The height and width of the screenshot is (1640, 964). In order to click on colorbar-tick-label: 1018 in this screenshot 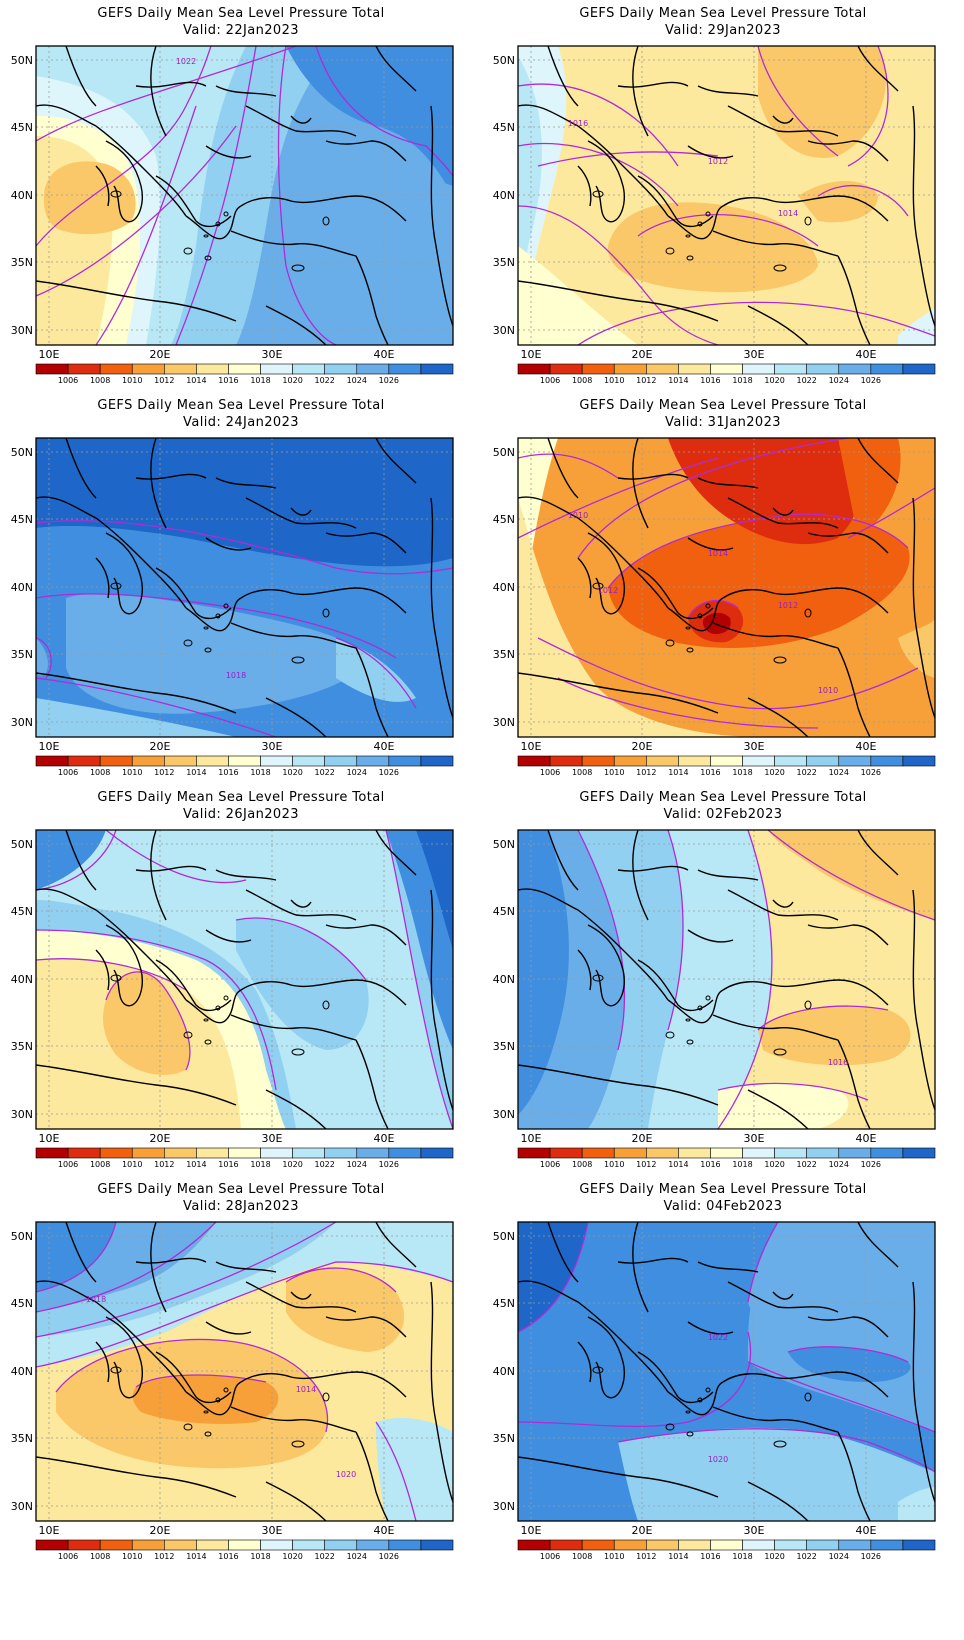, I will do `click(260, 772)`.